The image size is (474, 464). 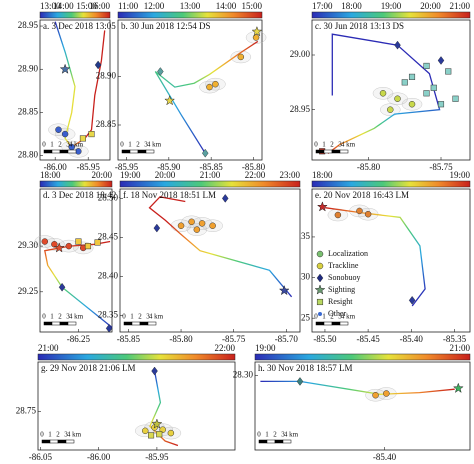 What do you see at coordinates (322, 6) in the screenshot?
I see `colorbar-tick-label: 17:00` at bounding box center [322, 6].